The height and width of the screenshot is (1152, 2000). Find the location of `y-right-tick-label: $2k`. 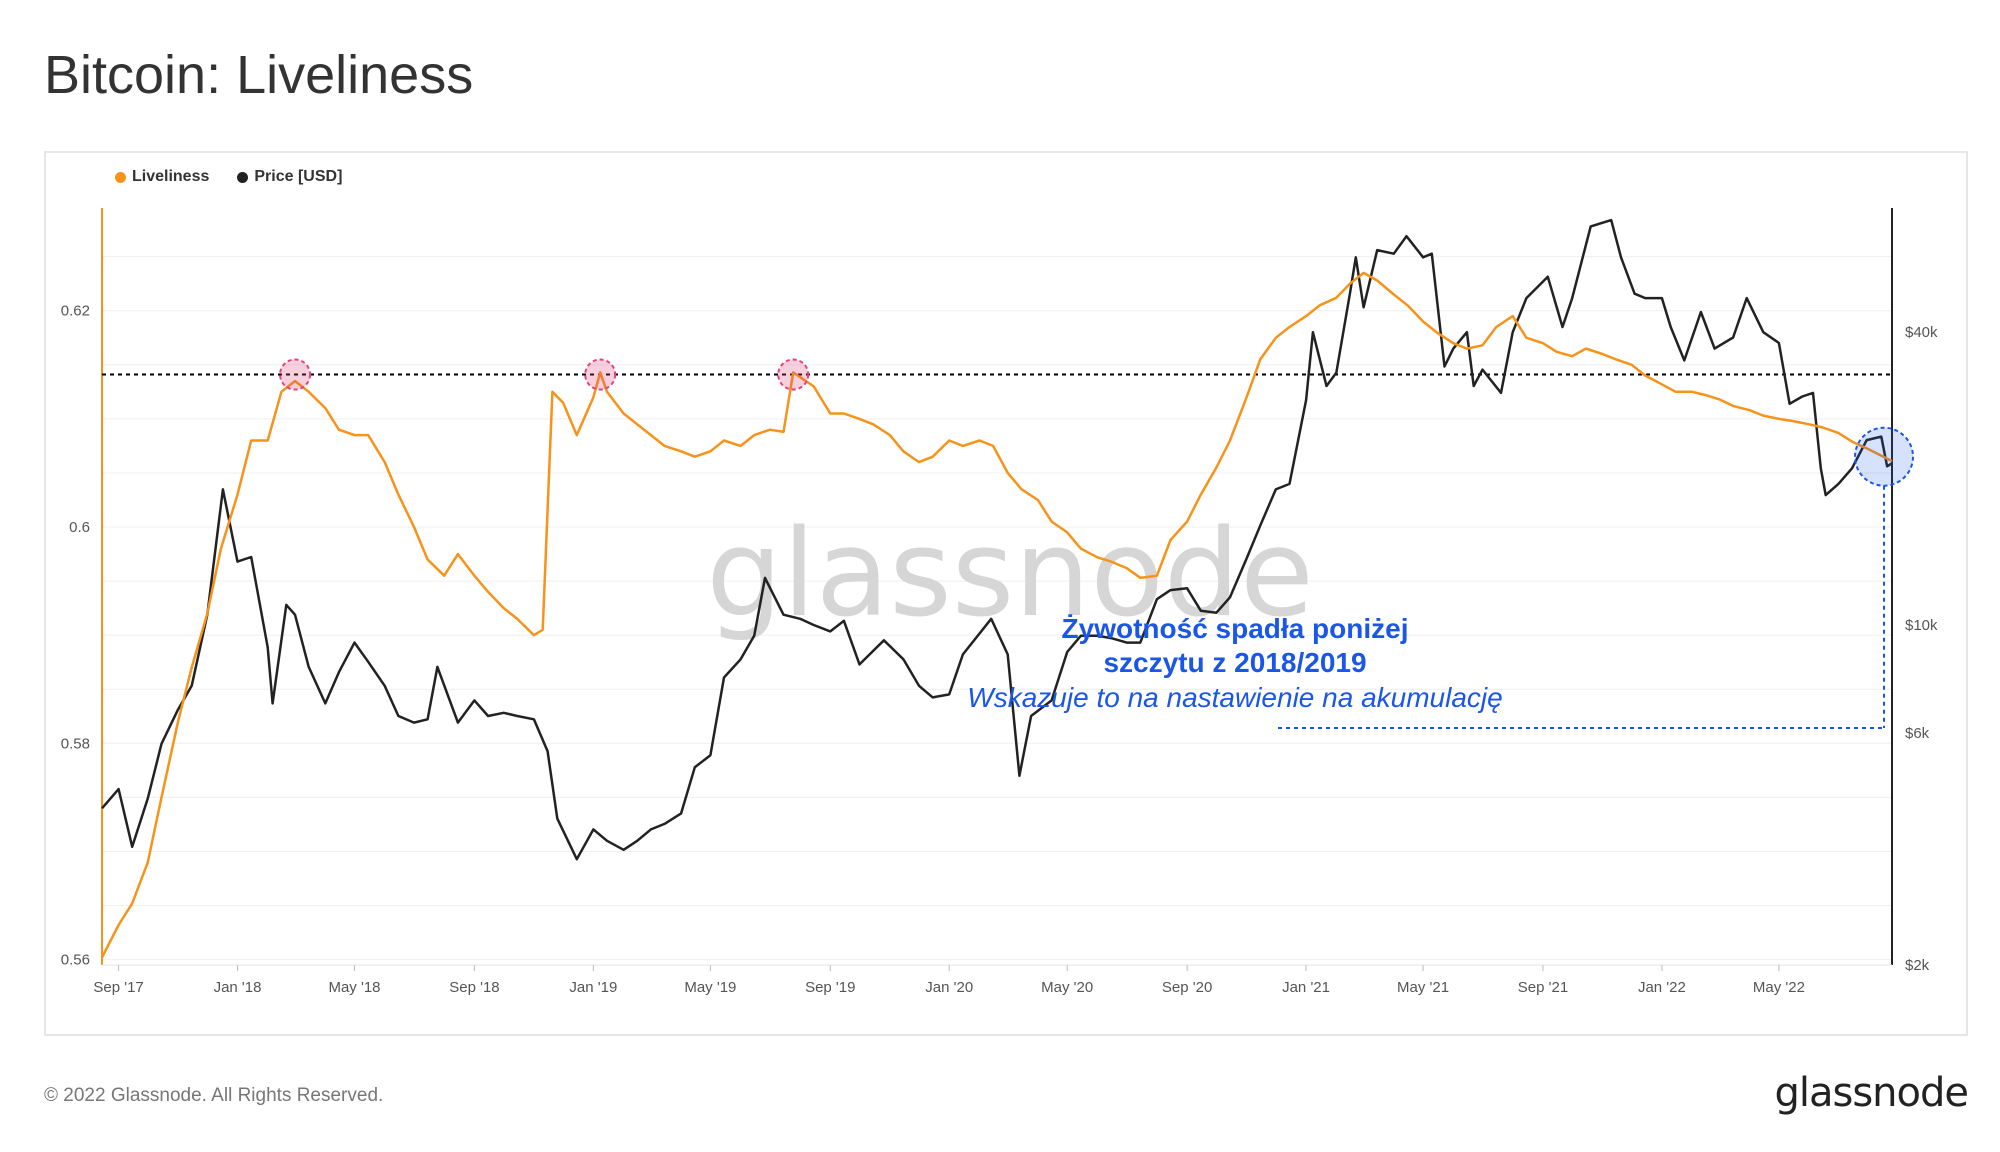

y-right-tick-label: $2k is located at coordinates (1917, 965).